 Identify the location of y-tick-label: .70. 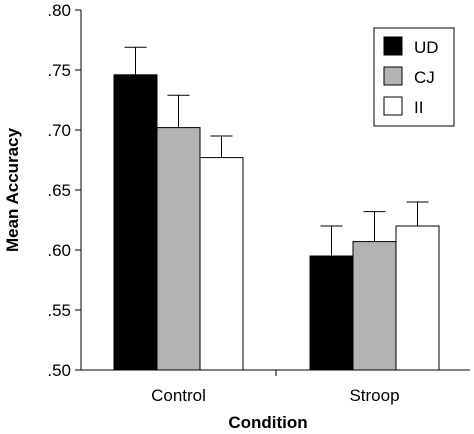
(59, 130).